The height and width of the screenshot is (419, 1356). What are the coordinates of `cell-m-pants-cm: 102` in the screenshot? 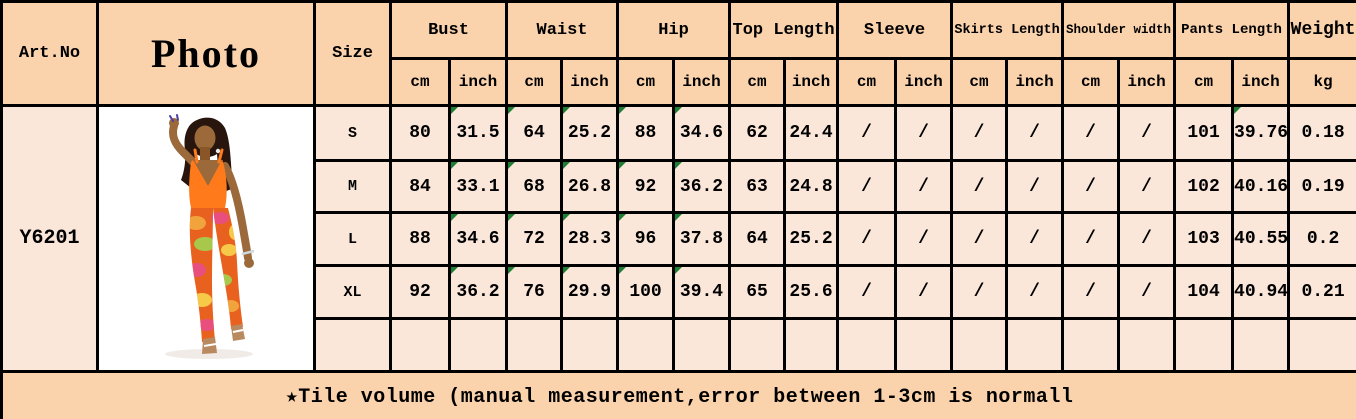 It's located at (1204, 186).